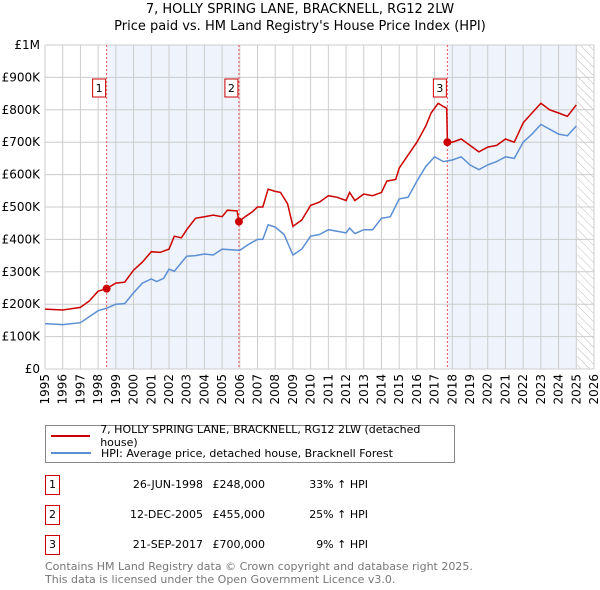 The width and height of the screenshot is (600, 590). What do you see at coordinates (22, 304) in the screenshot?
I see `y-tick-label: £200K` at bounding box center [22, 304].